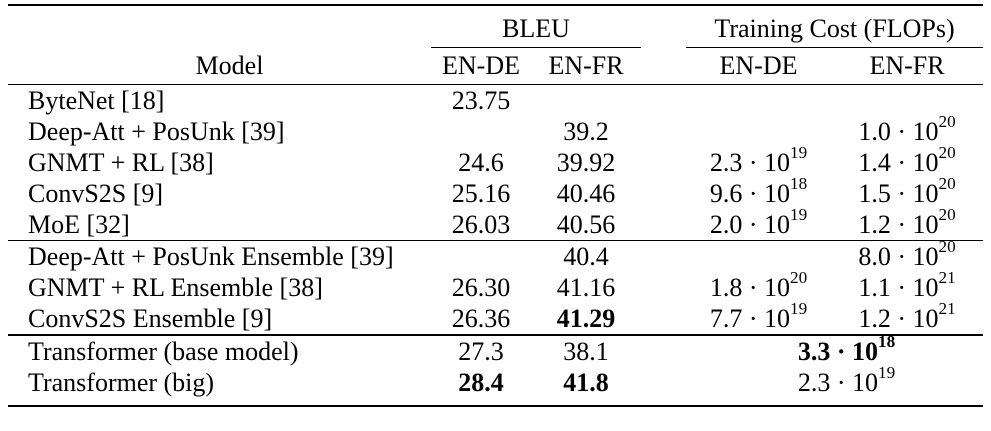 This screenshot has width=991, height=431. What do you see at coordinates (150, 318) in the screenshot?
I see `model-name: ConvS2S Ensemble [9]` at bounding box center [150, 318].